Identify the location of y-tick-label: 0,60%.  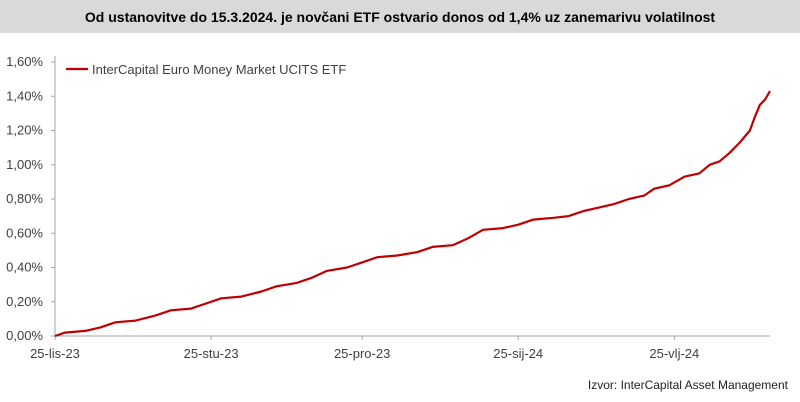
(24, 232).